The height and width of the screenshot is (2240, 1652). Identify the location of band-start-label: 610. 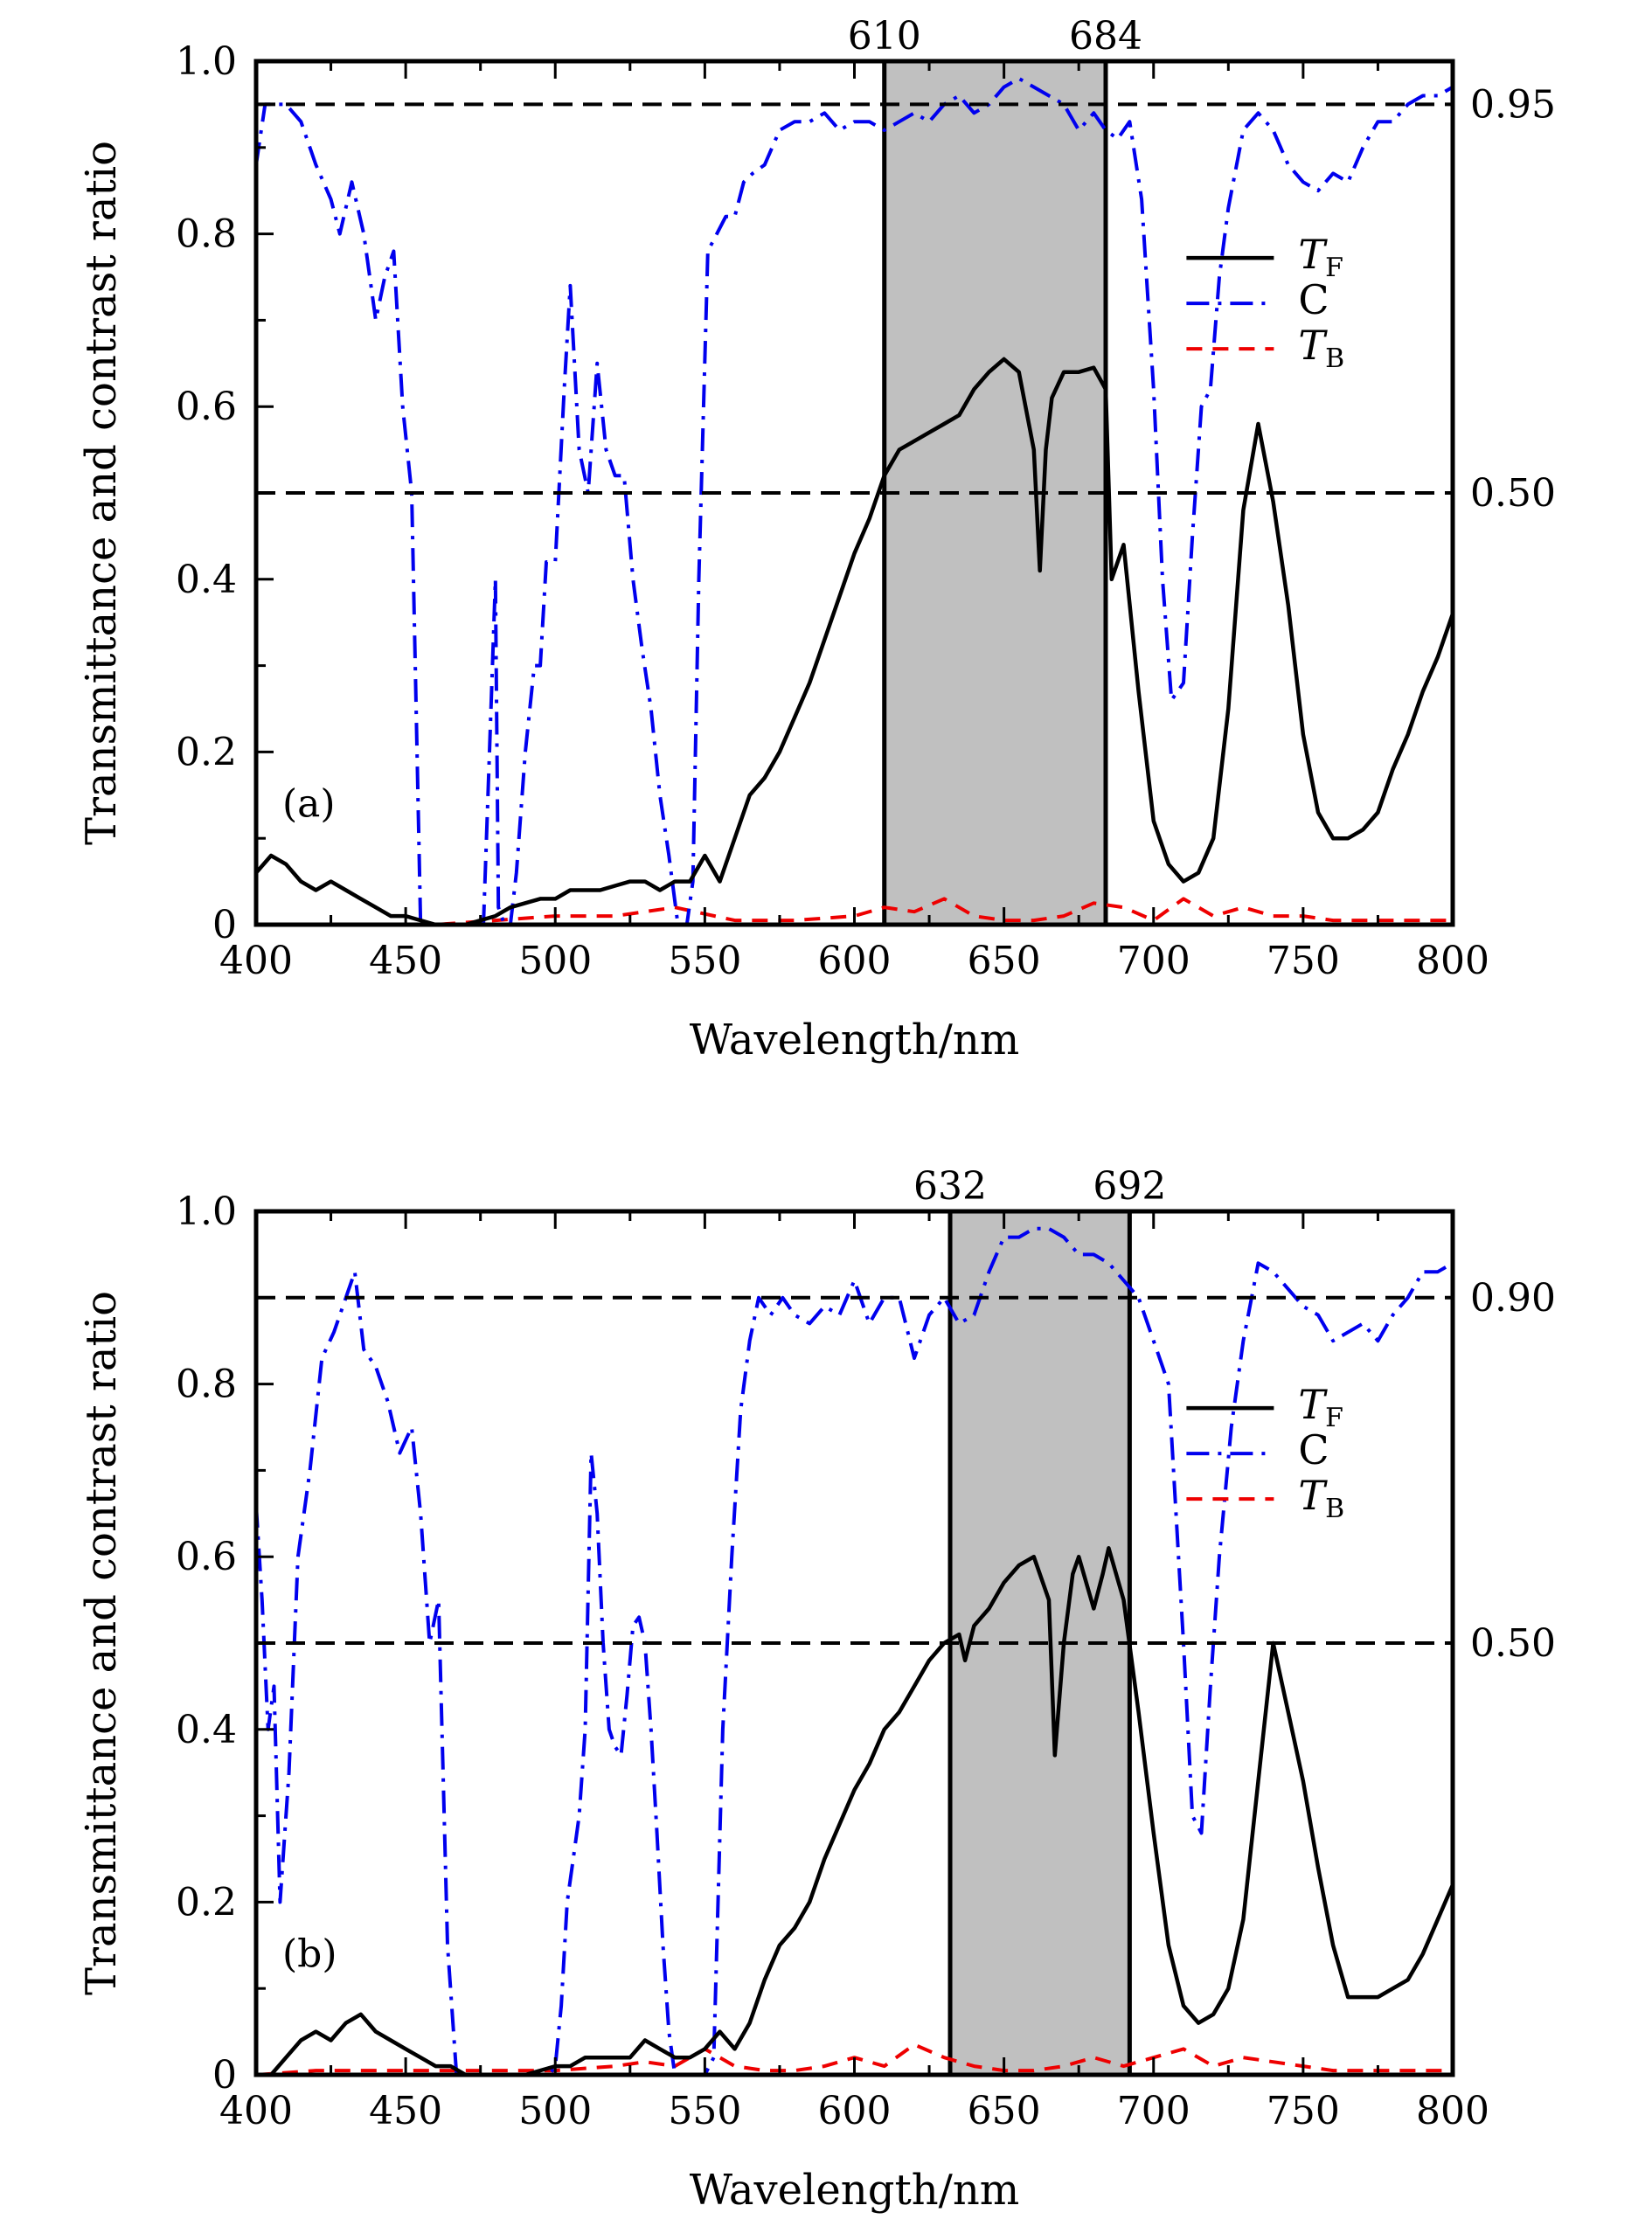
(885, 36).